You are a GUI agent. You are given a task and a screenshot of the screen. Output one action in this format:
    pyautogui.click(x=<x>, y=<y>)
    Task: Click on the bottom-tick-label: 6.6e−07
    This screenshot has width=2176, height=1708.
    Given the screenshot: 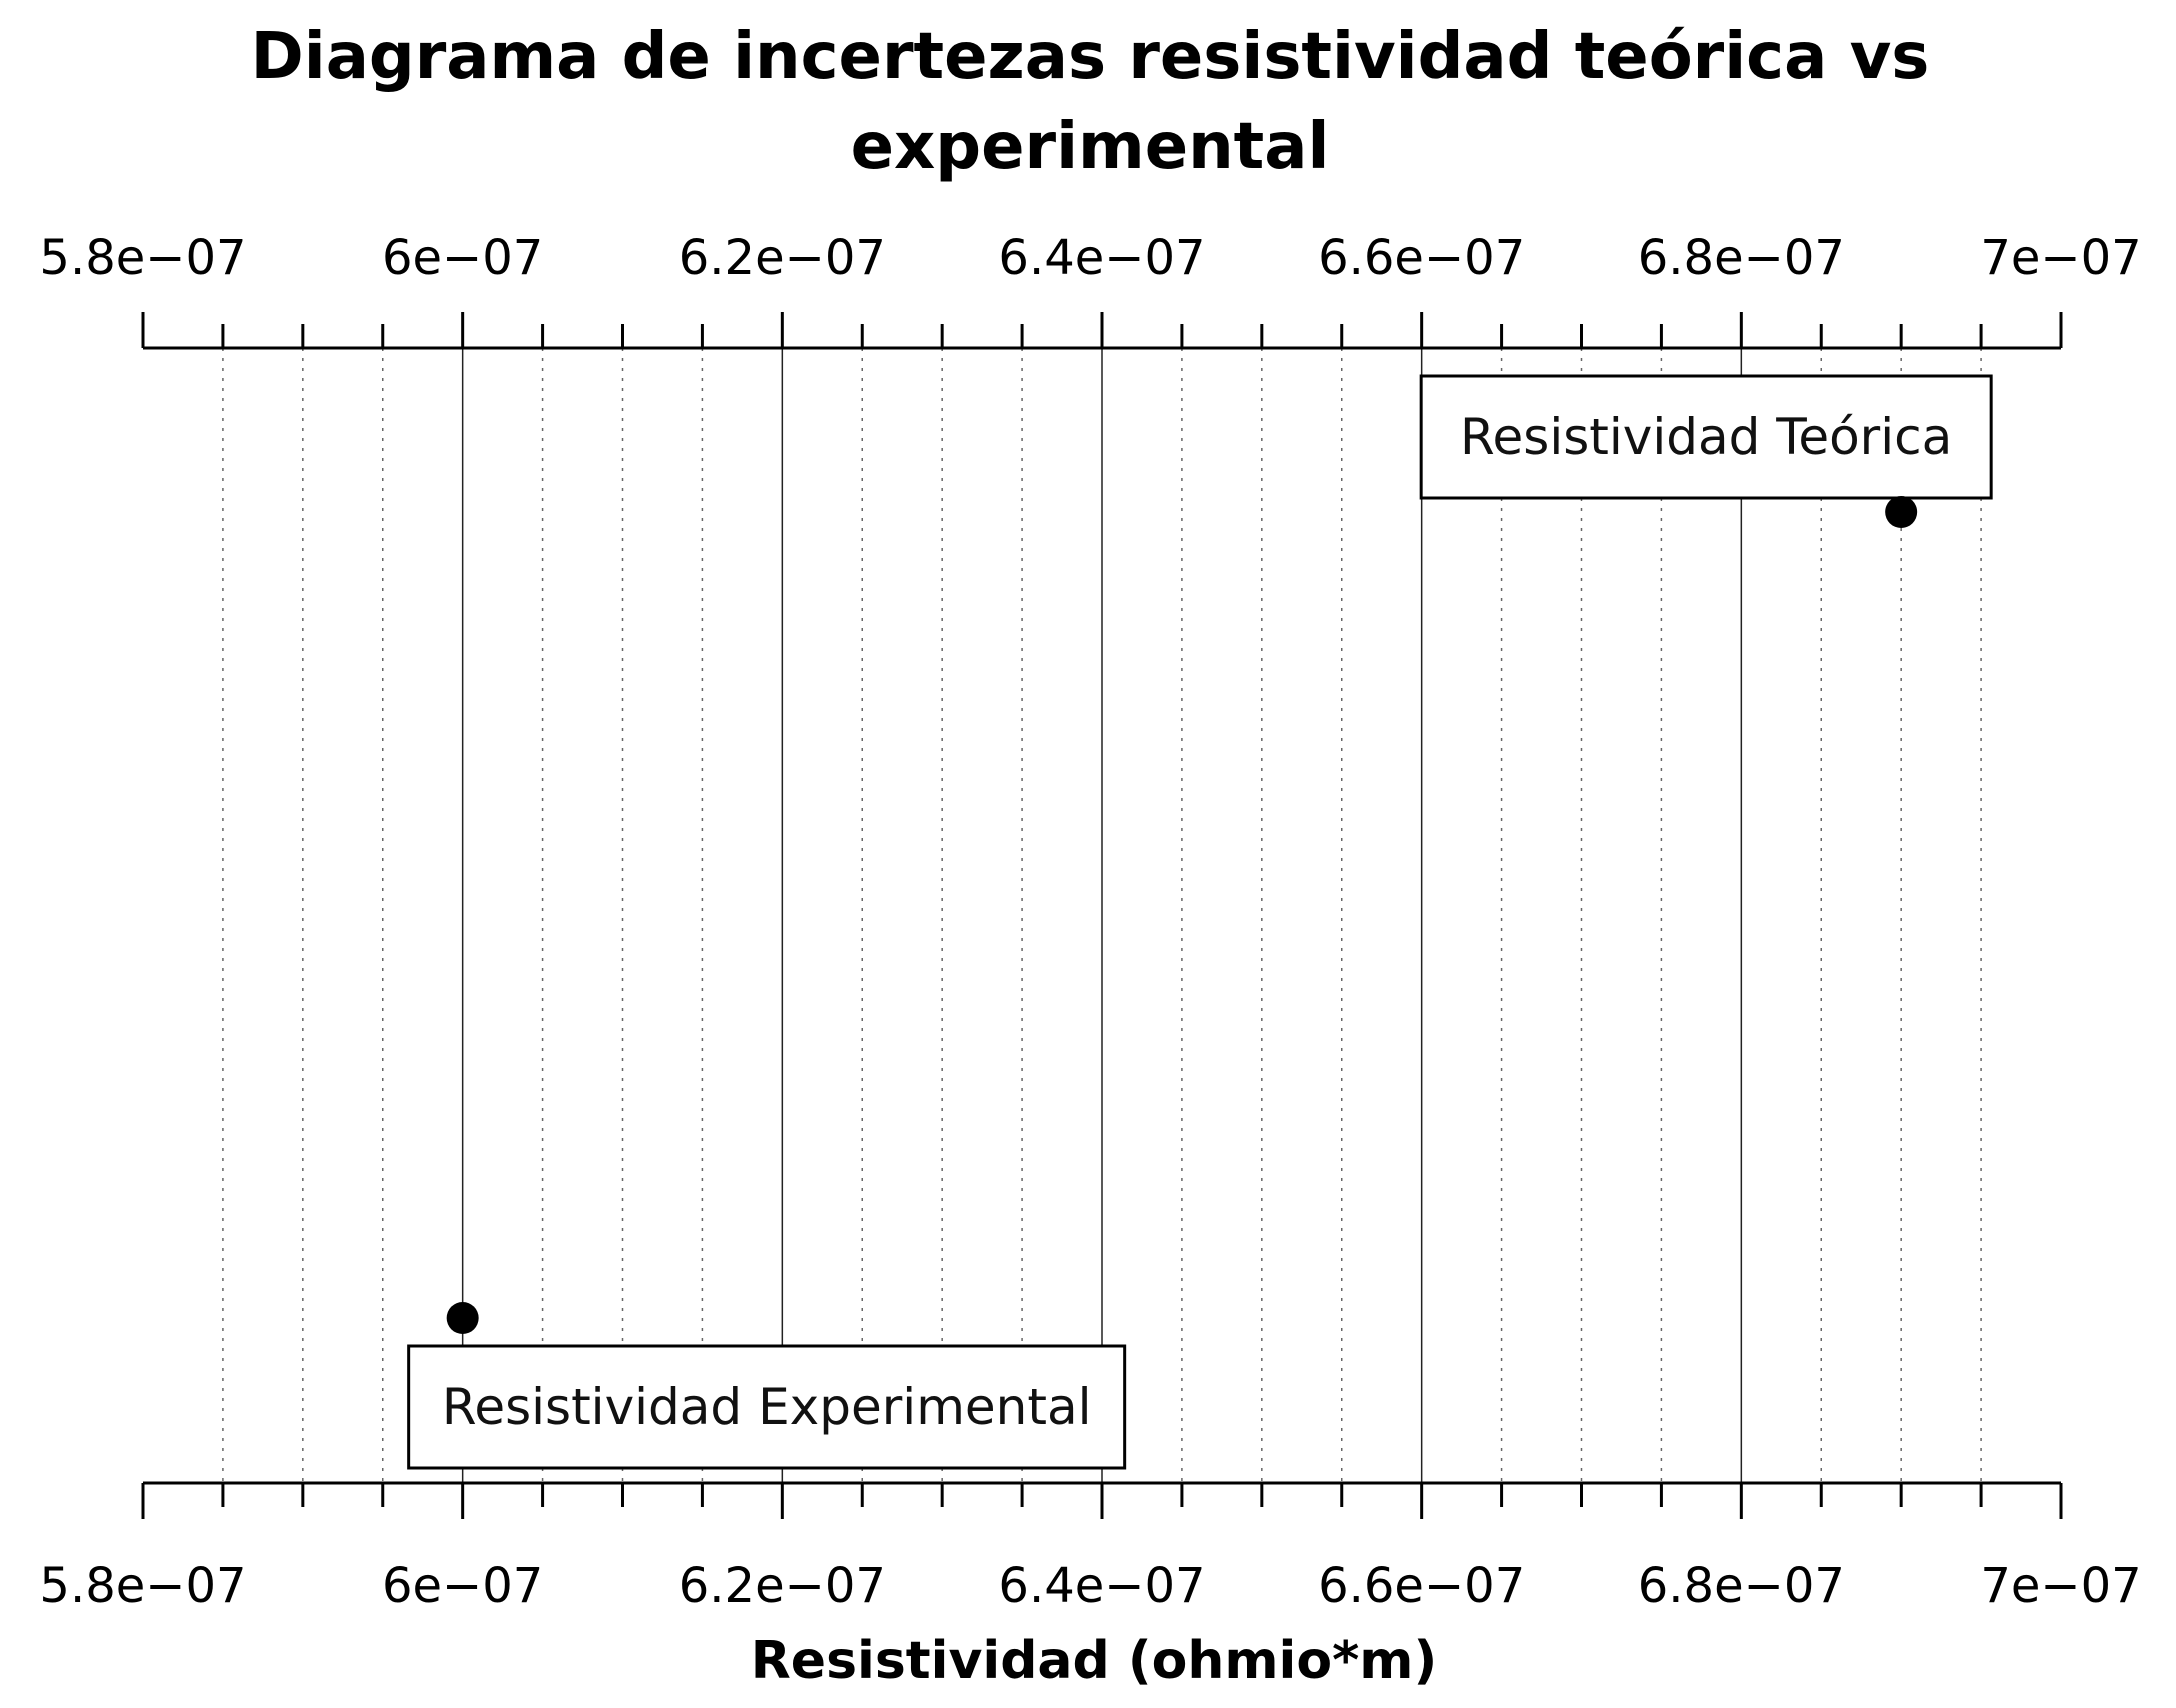 What is the action you would take?
    pyautogui.click(x=1421, y=1586)
    